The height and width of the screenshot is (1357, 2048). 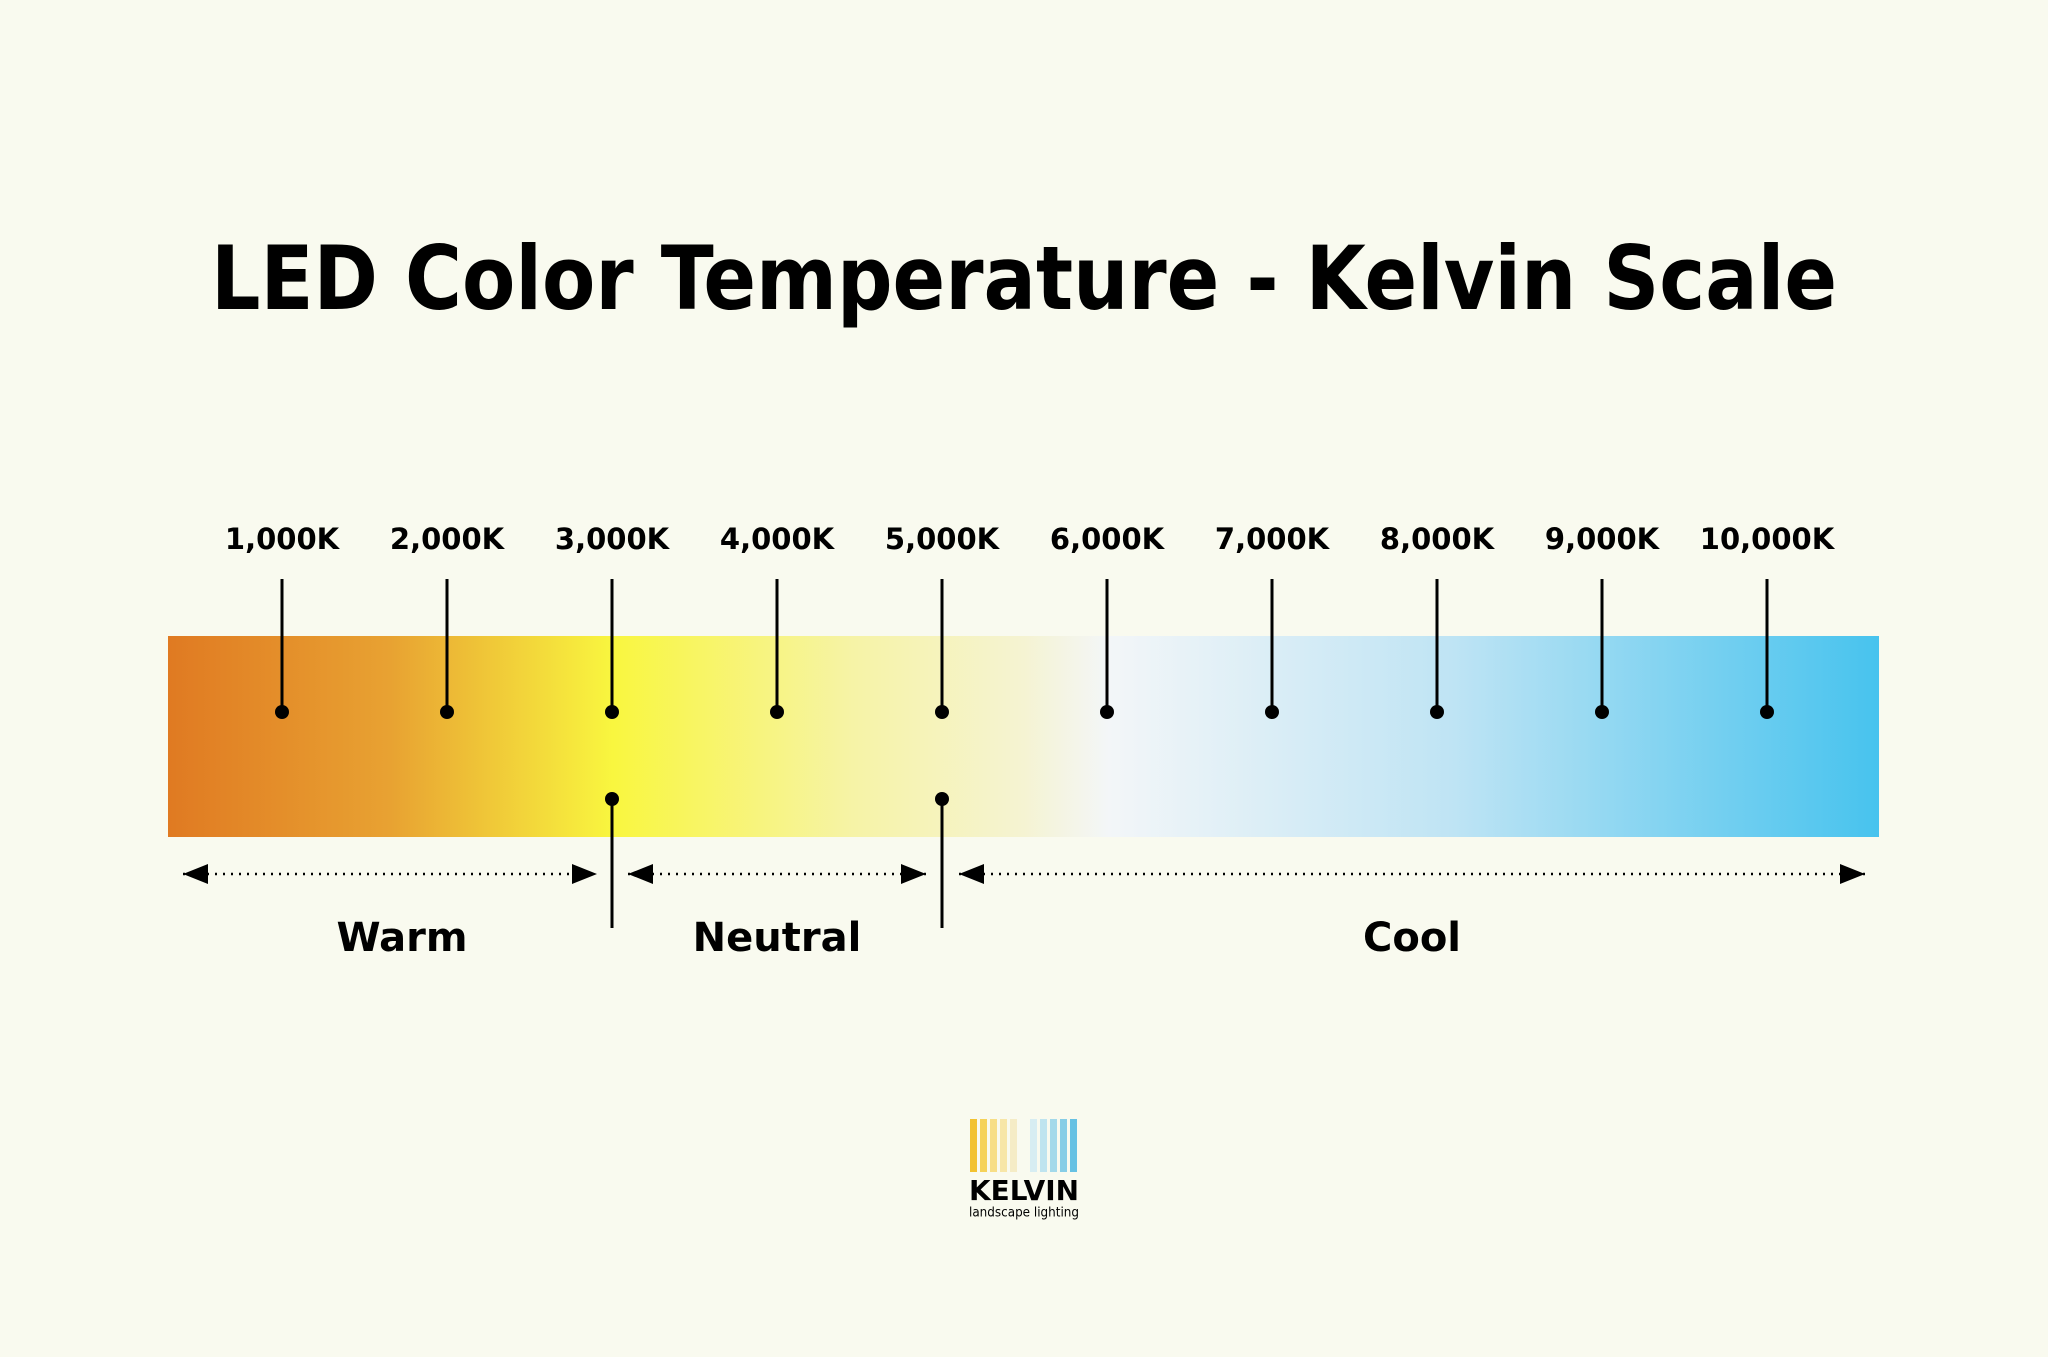 What do you see at coordinates (1108, 539) in the screenshot?
I see `tick-label: 6,000K` at bounding box center [1108, 539].